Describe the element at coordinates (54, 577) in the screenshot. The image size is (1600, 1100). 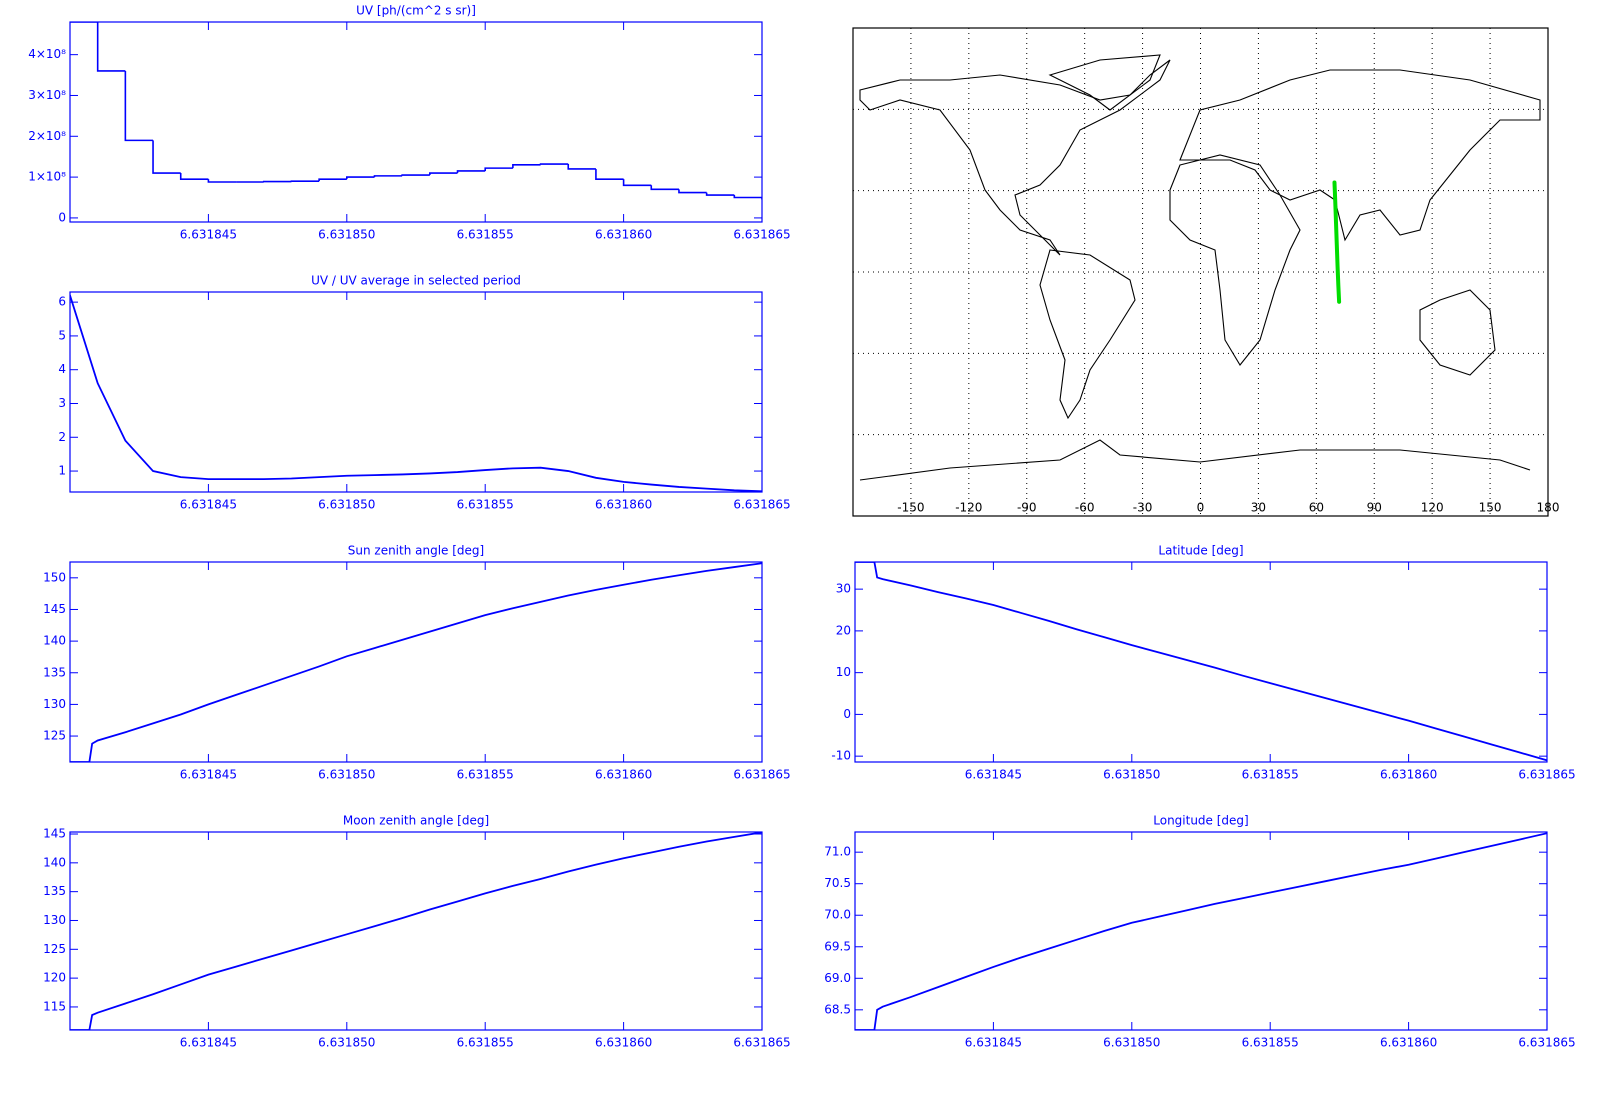
I see `y-tick-label: 150` at that location.